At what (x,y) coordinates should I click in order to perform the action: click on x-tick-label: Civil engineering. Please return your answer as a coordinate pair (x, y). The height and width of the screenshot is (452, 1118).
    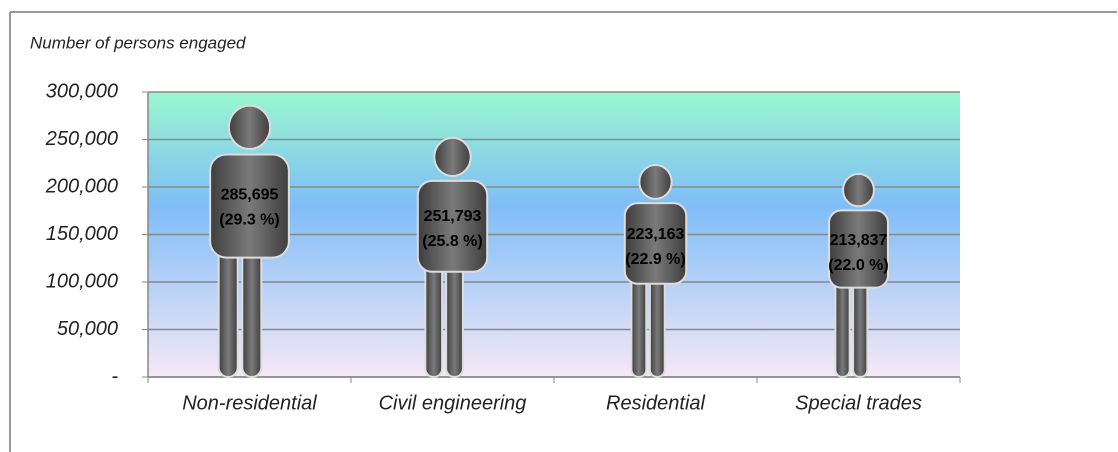
    Looking at the image, I should click on (453, 403).